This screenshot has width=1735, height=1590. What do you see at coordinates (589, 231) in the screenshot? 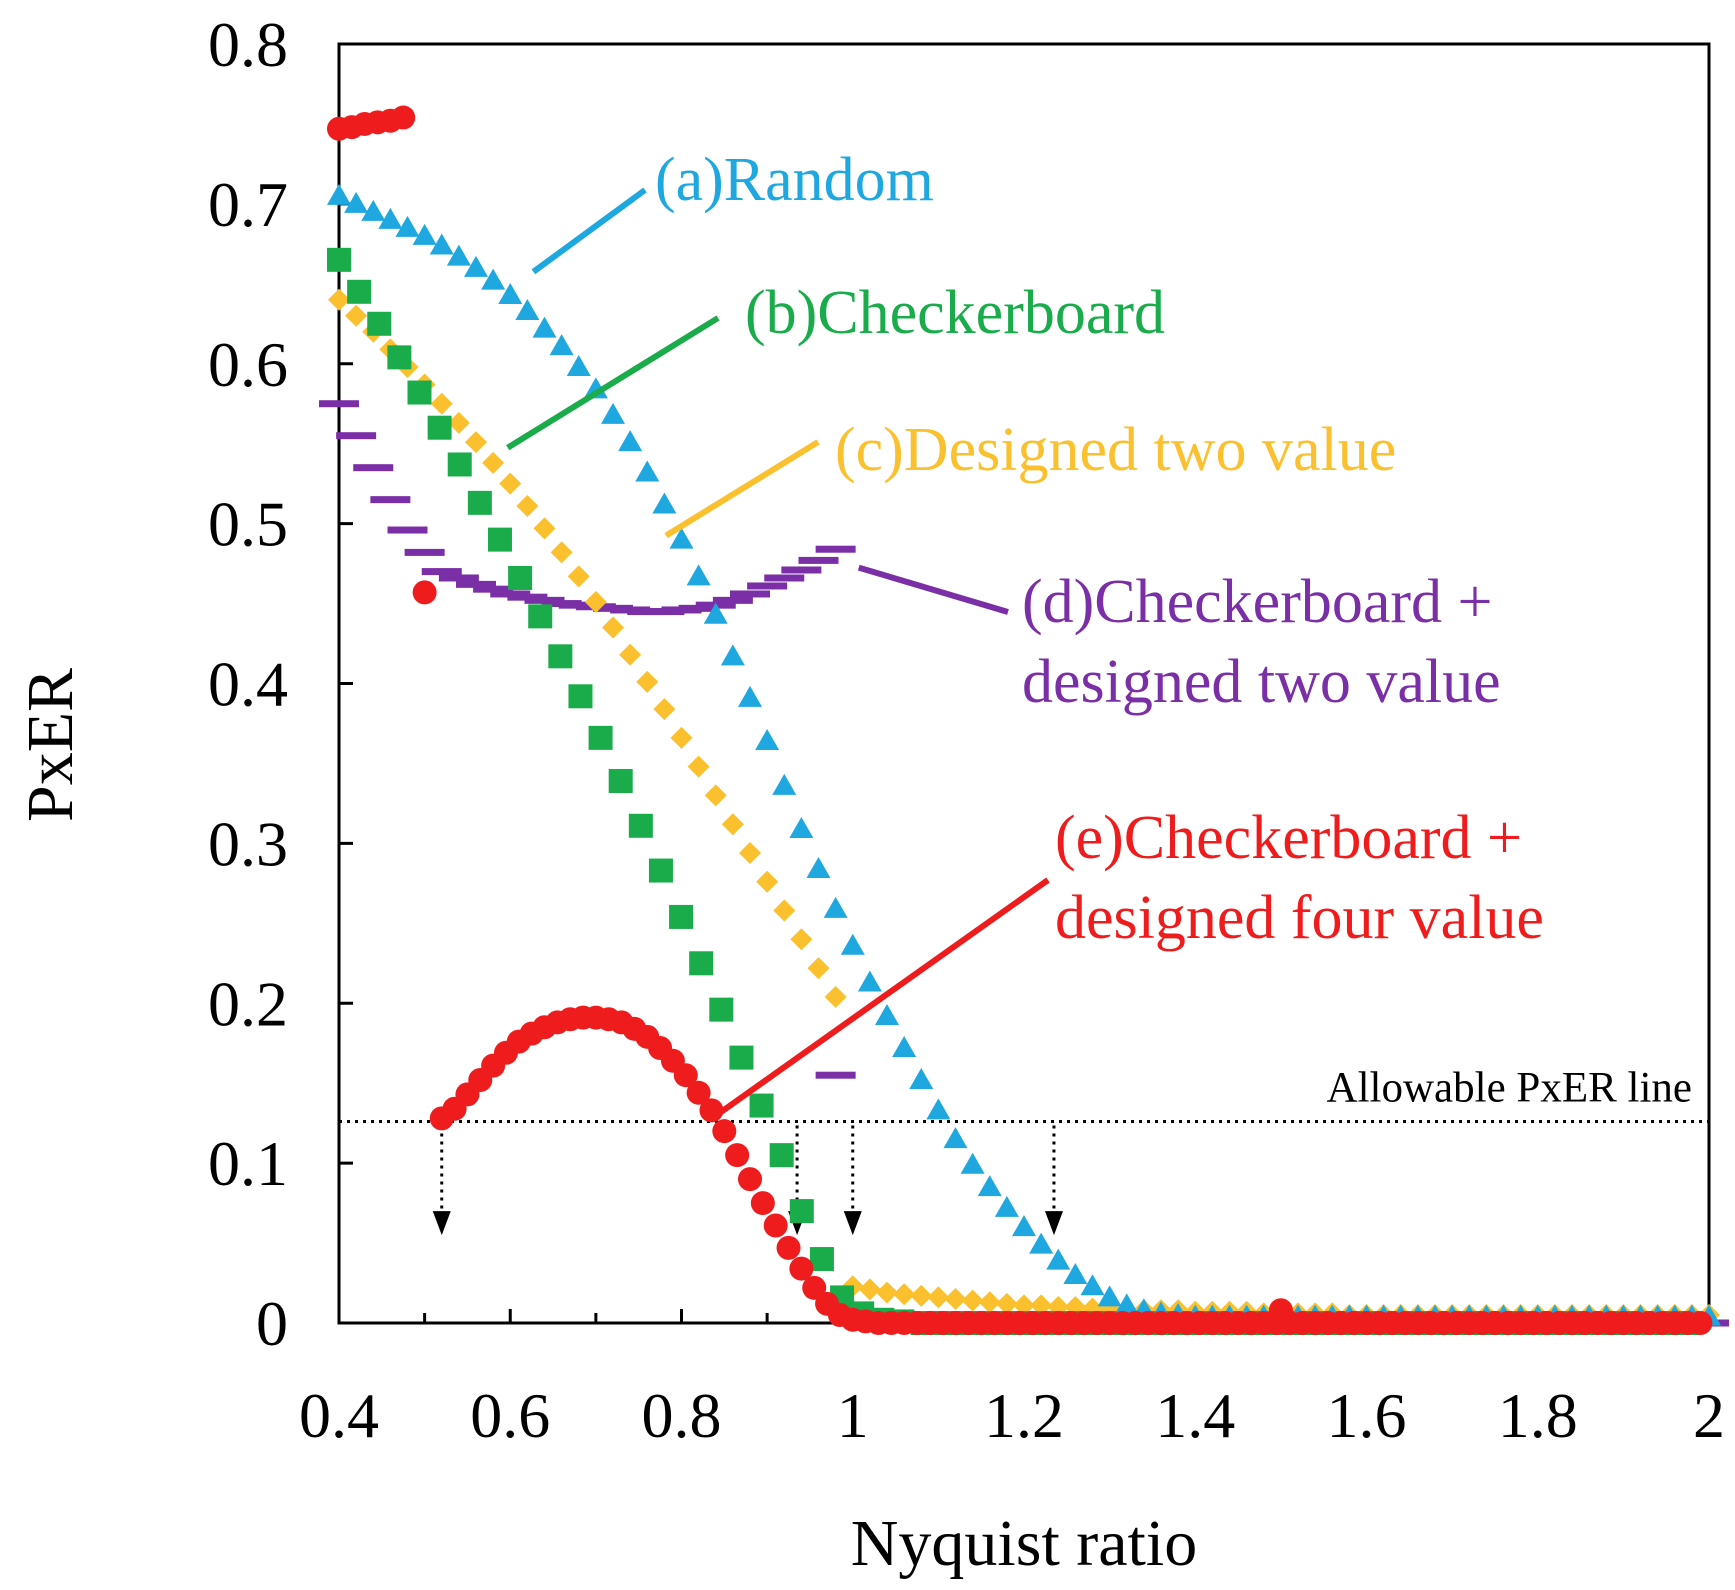
I see `annotation-leader-a` at bounding box center [589, 231].